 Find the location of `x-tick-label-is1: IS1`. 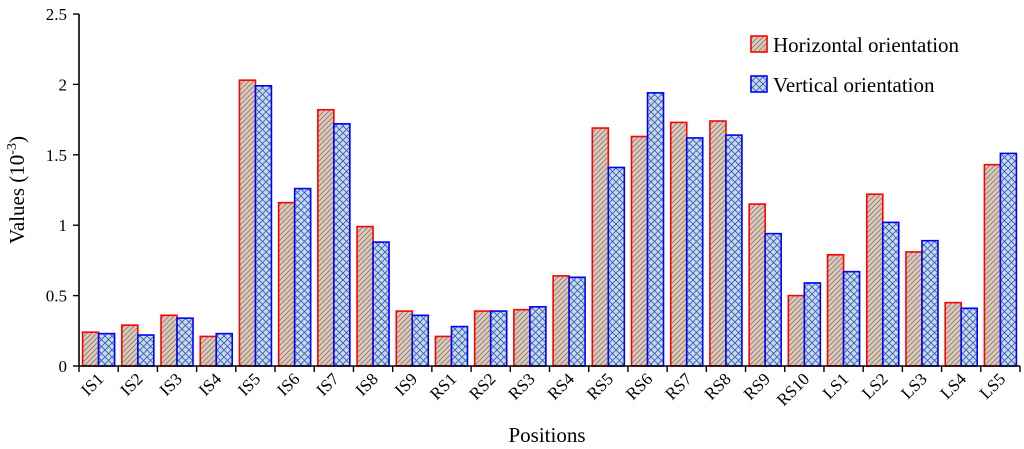

x-tick-label-is1: IS1 is located at coordinates (92, 384).